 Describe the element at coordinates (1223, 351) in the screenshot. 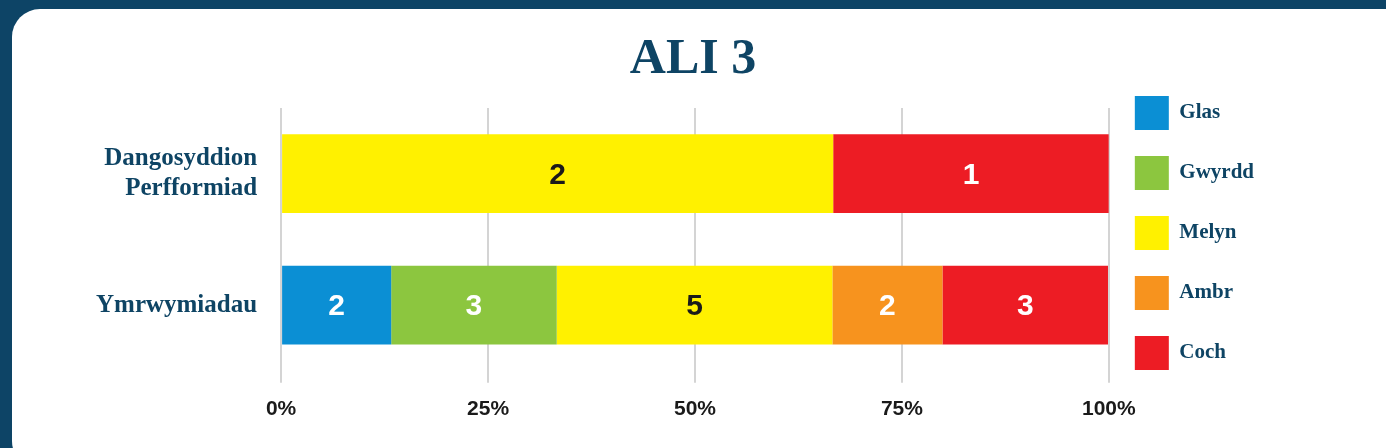

I see `legend-label: Coch` at that location.